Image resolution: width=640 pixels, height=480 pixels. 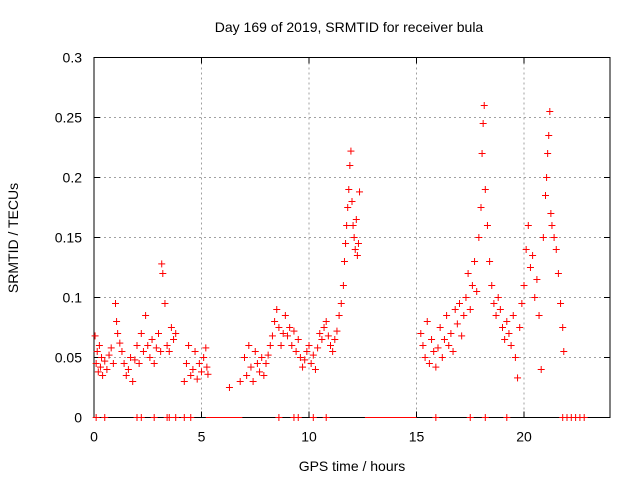 What do you see at coordinates (68, 238) in the screenshot?
I see `y-tick-label: 0.15` at bounding box center [68, 238].